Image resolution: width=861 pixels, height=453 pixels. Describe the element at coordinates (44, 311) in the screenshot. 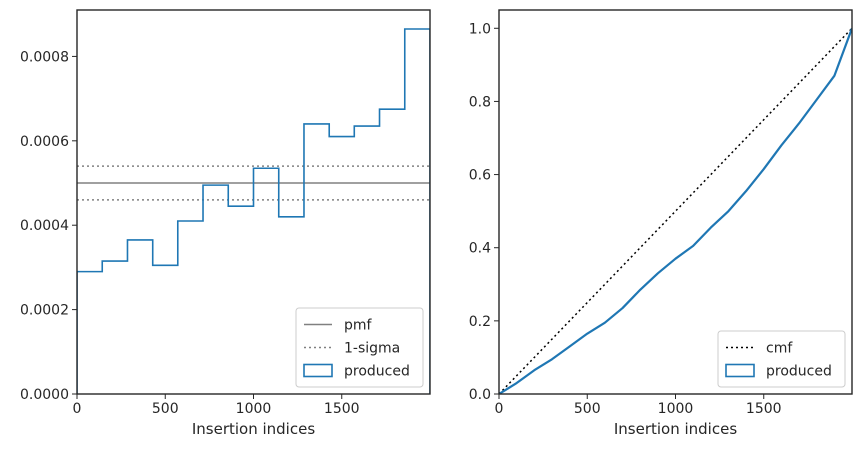

I see `y-tick-label: 0.0002` at that location.